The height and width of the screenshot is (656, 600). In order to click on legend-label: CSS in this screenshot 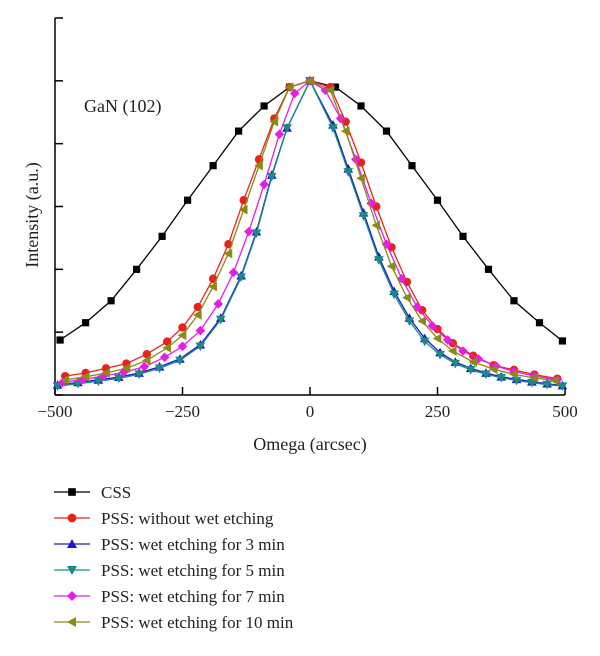, I will do `click(116, 492)`.